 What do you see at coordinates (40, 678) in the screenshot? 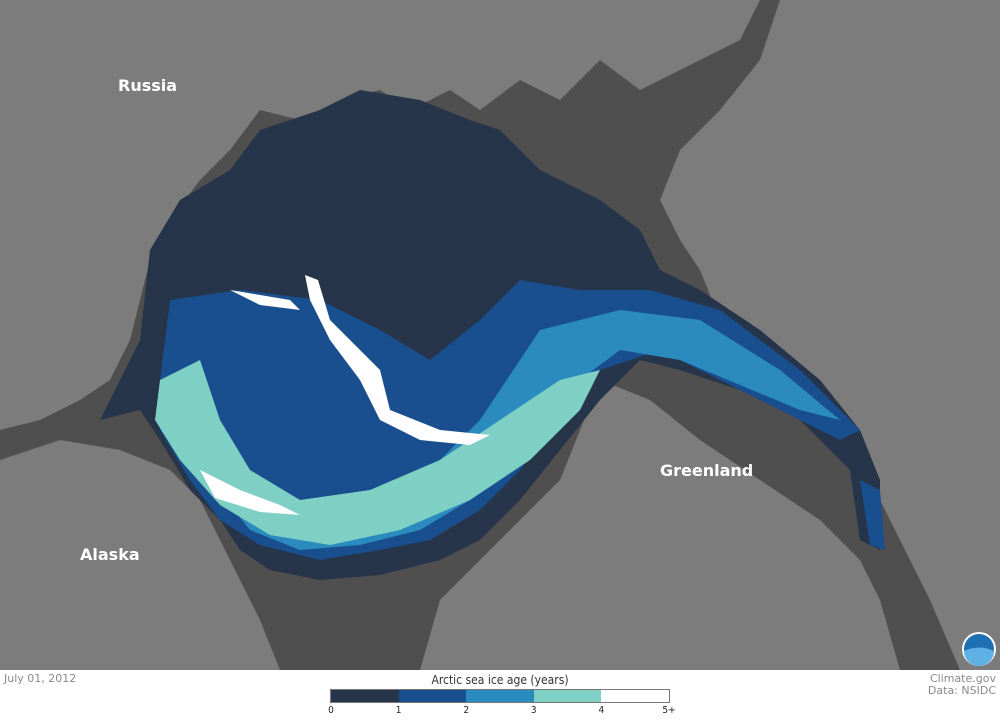
I see `date-label: July 01, 2012` at bounding box center [40, 678].